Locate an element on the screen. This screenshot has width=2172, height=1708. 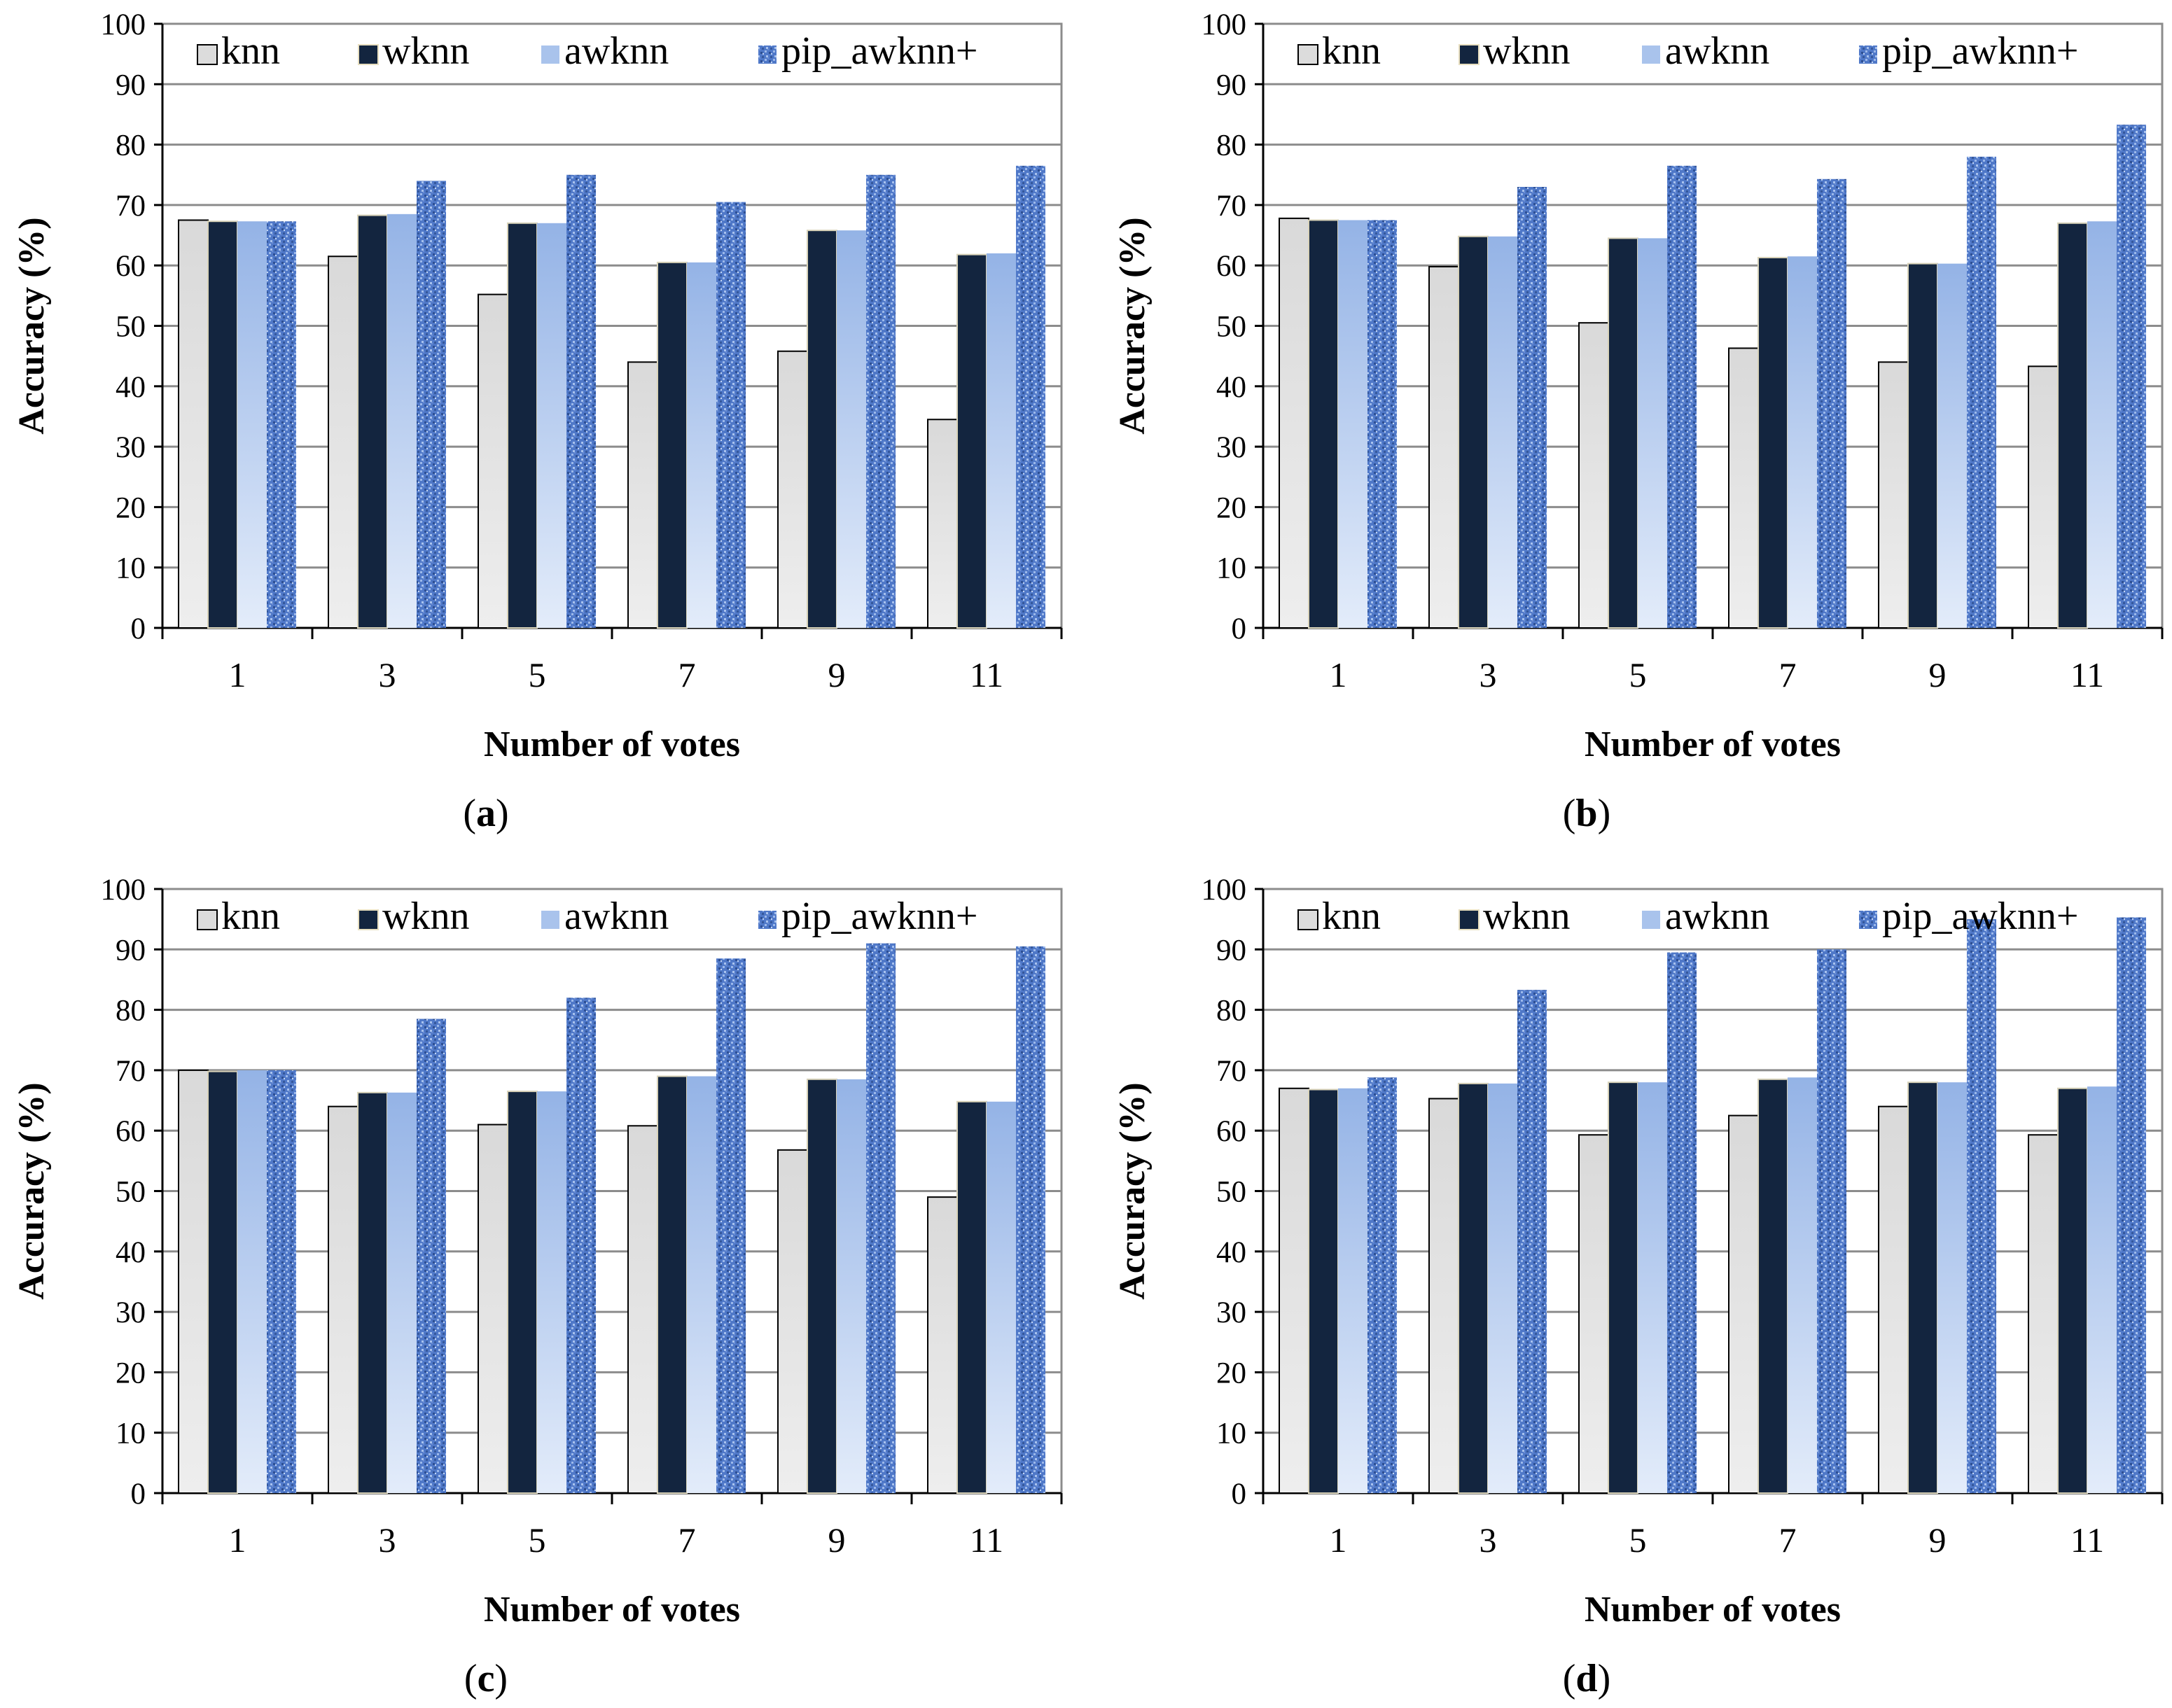
legend-label-awknn: awknn is located at coordinates (616, 51).